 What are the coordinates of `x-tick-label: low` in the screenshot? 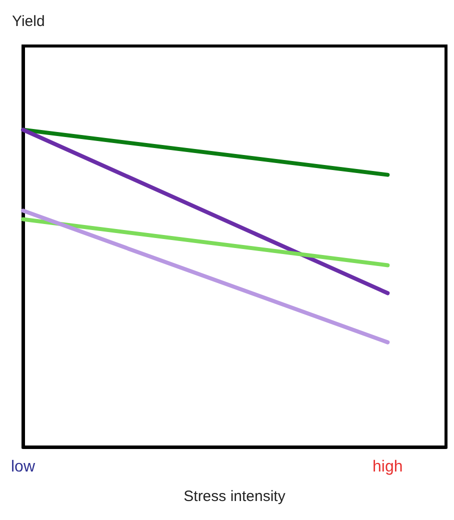 It's located at (23, 467).